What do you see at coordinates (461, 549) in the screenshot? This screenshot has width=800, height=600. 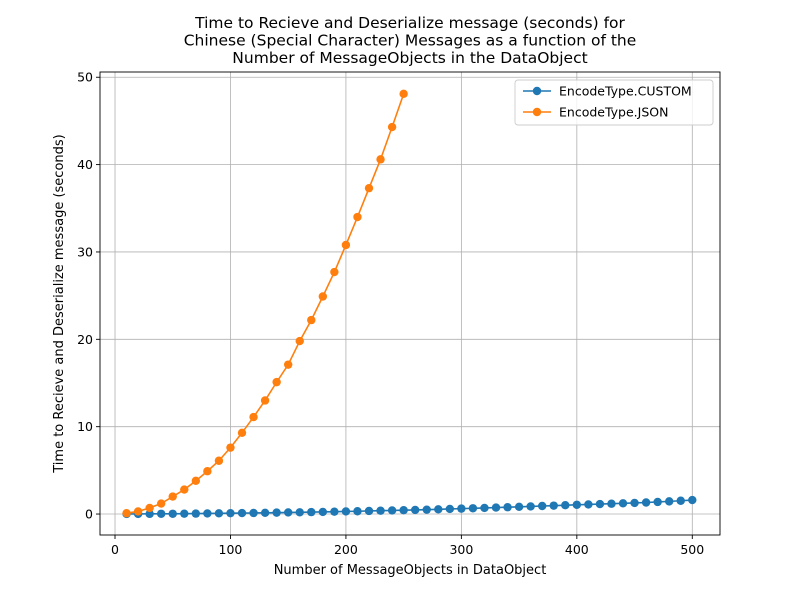 I see `x-tick-label: 300` at bounding box center [461, 549].